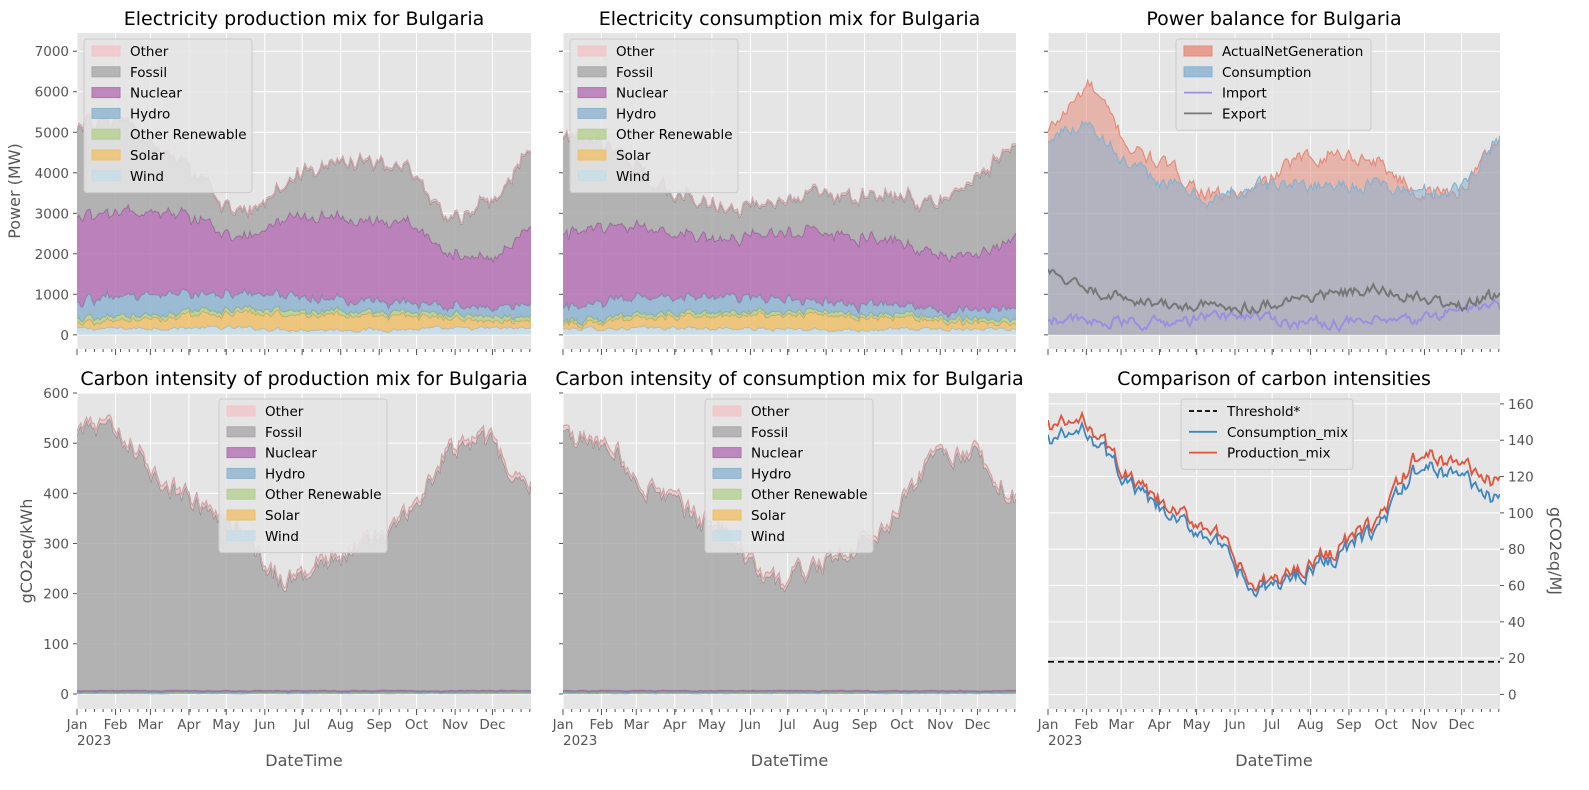  I want to click on legend-label: Nuclear, so click(777, 454).